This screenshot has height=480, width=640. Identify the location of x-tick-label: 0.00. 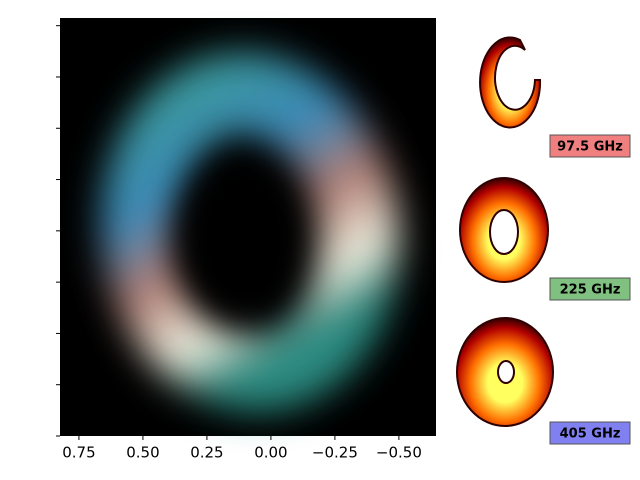
(270, 453).